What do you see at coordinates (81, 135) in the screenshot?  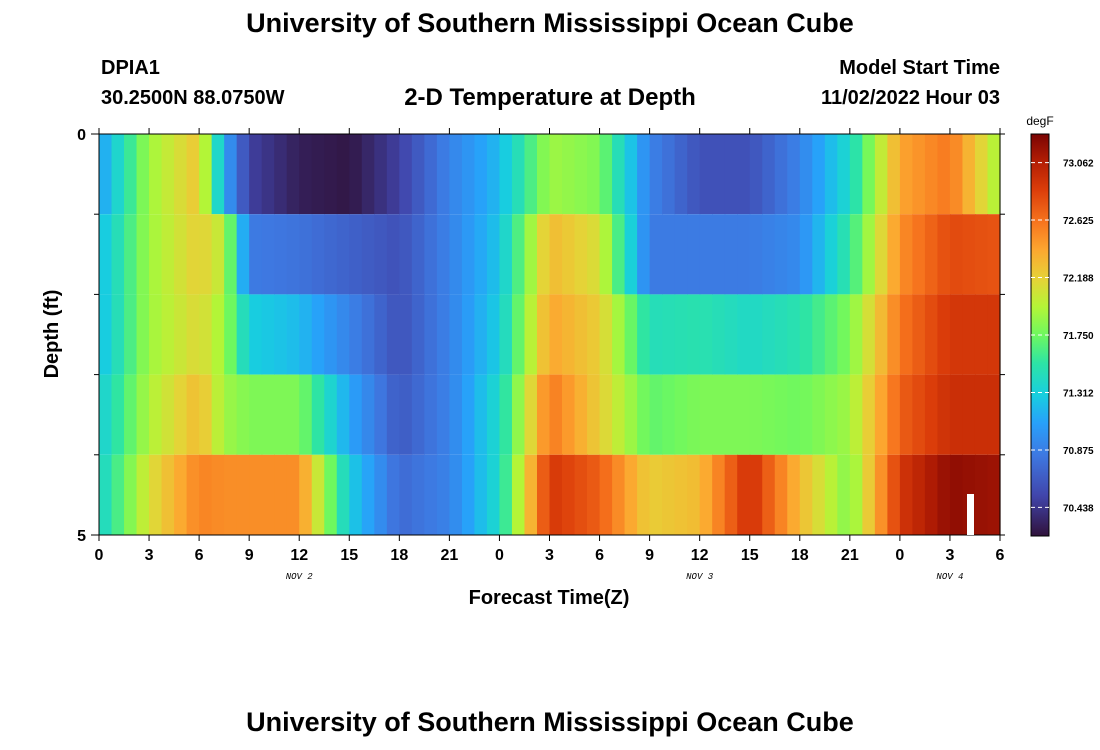 I see `y-tick-label: 0` at bounding box center [81, 135].